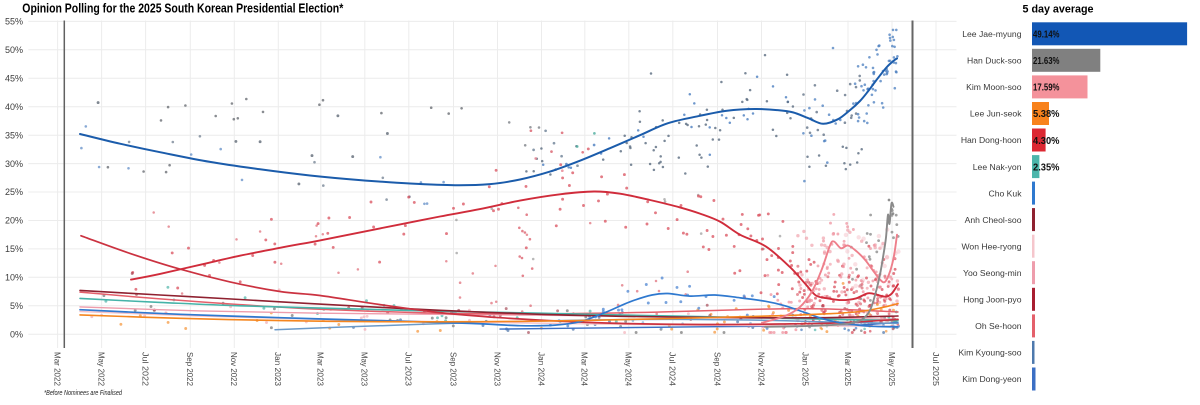 Image resolution: width=1200 pixels, height=405 pixels. Describe the element at coordinates (1046, 167) in the screenshot. I see `svg-text: 2.35%` at that location.